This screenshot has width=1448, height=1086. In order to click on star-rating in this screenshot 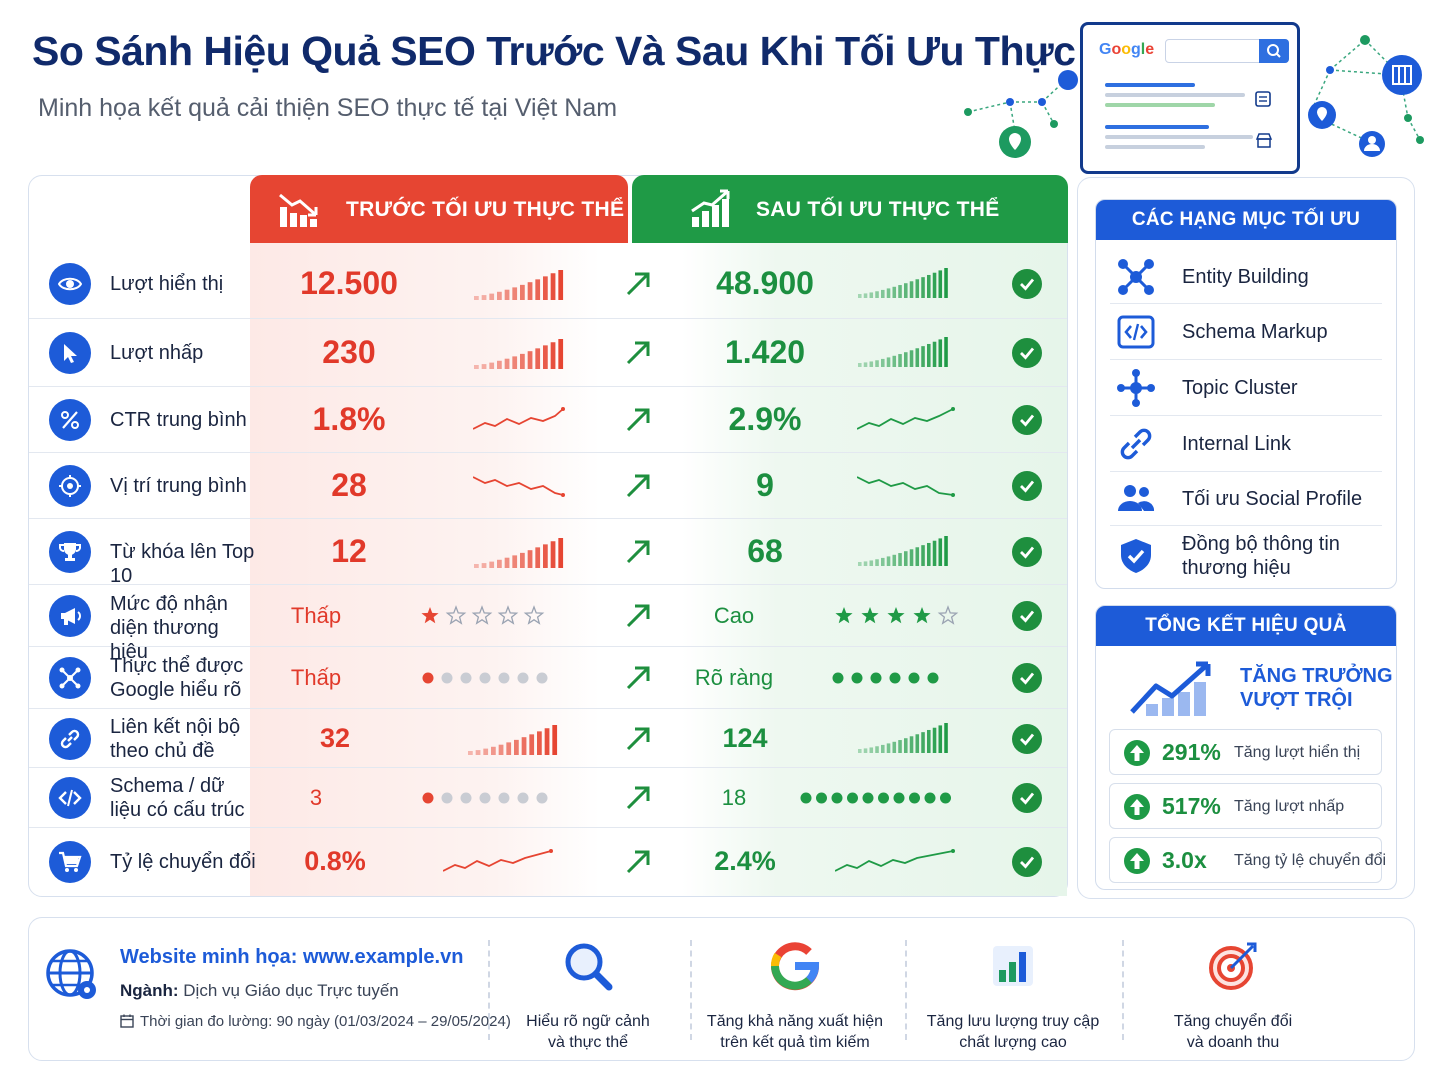, I will do `click(897, 615)`.